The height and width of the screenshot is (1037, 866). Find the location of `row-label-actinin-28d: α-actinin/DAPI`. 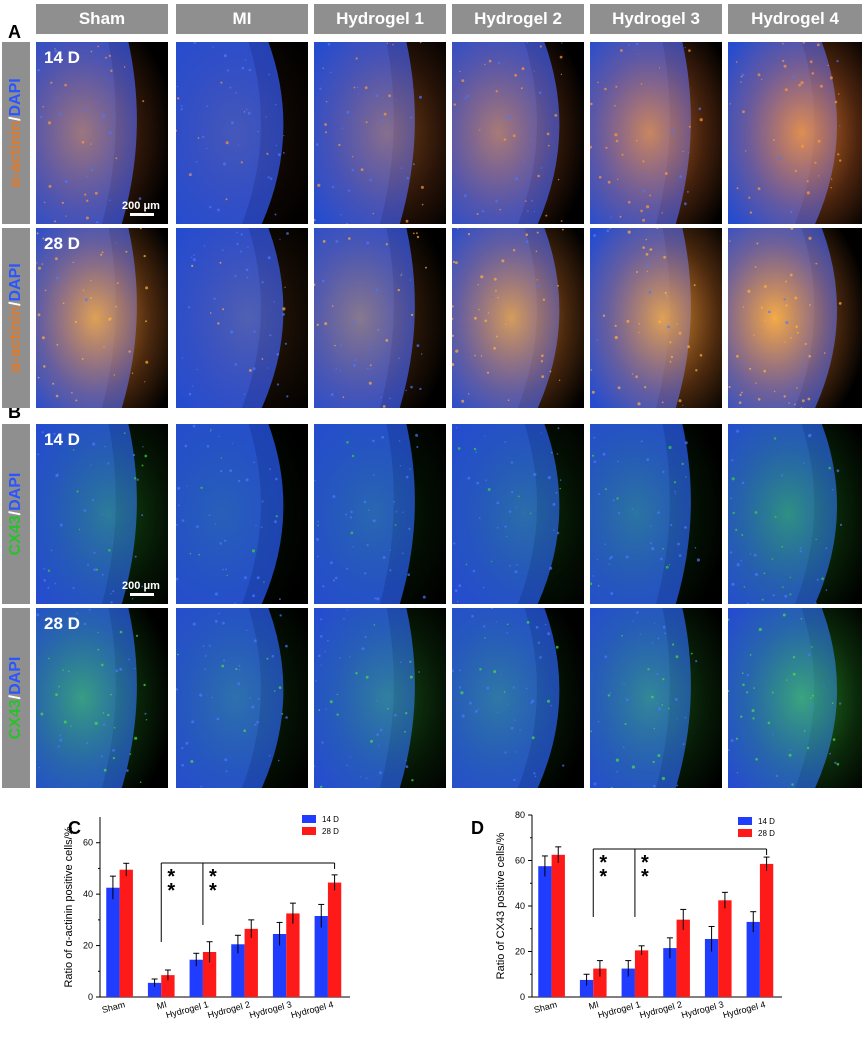

row-label-actinin-28d: α-actinin/DAPI is located at coordinates (16, 318).